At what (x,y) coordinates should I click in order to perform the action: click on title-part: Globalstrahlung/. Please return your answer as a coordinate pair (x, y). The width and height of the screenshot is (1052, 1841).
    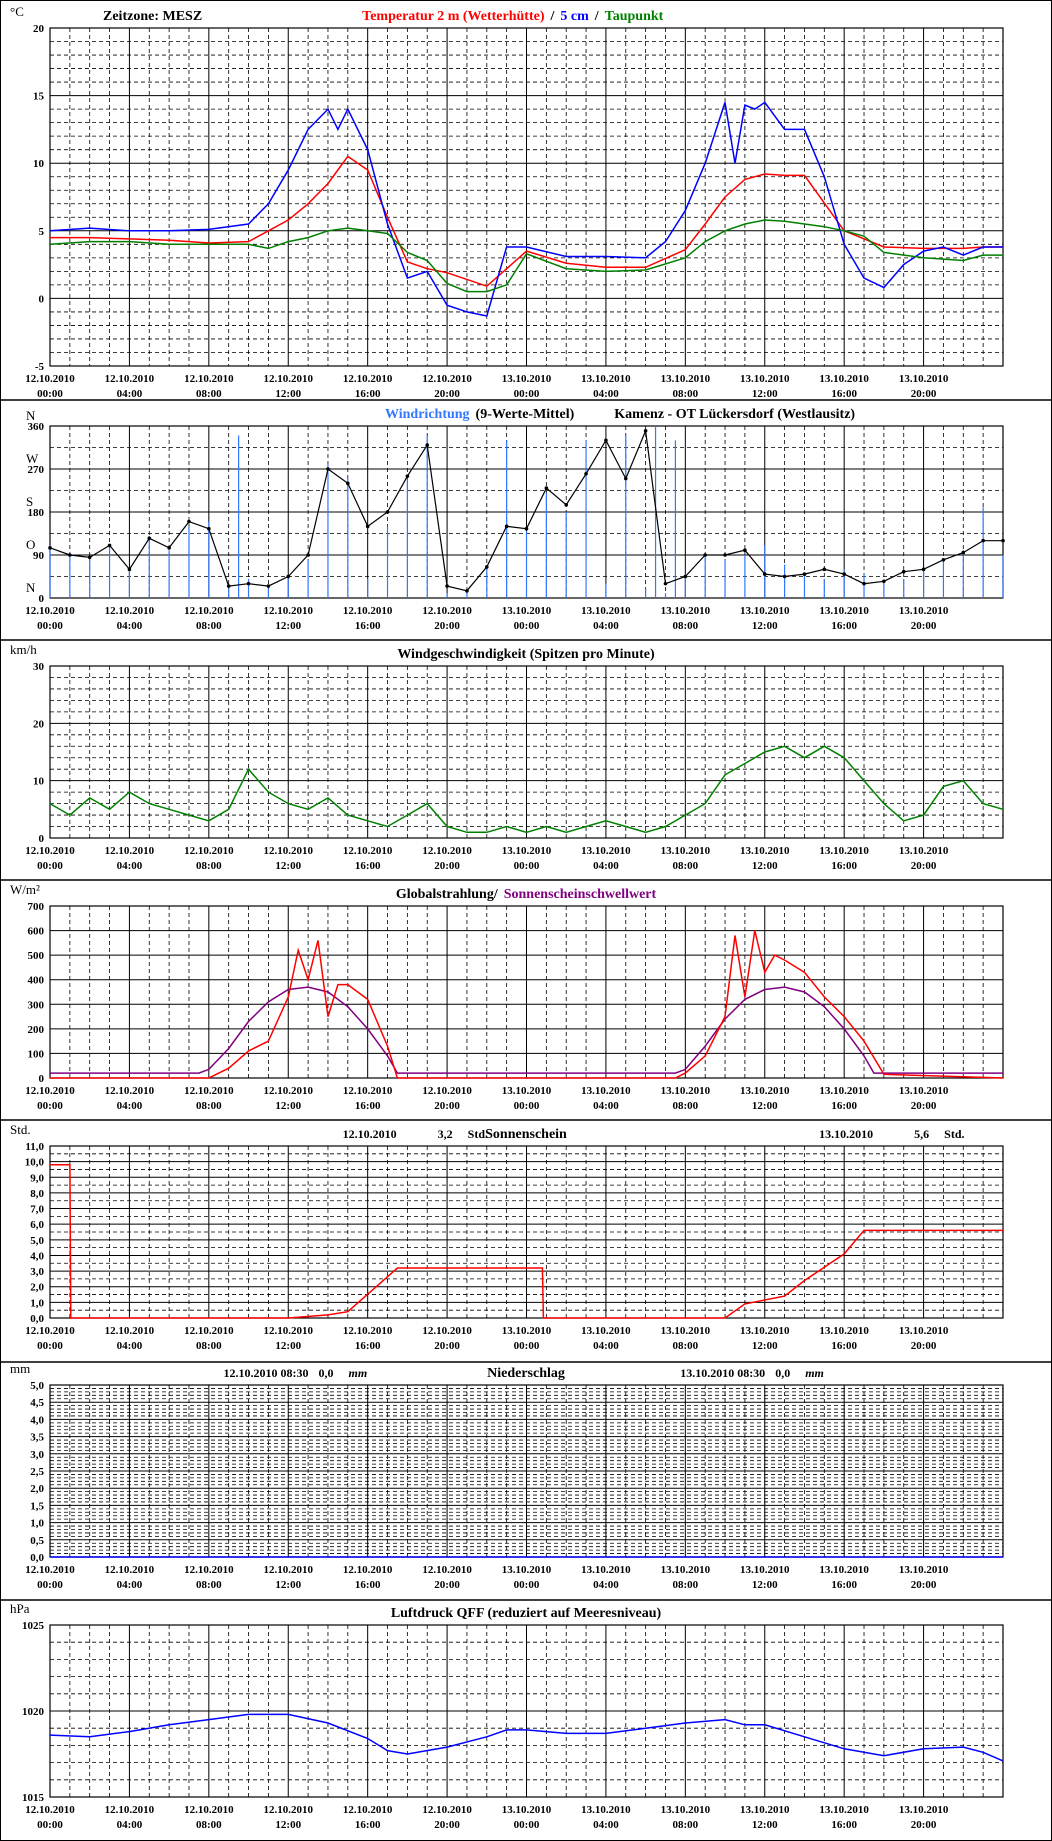
    Looking at the image, I should click on (447, 894).